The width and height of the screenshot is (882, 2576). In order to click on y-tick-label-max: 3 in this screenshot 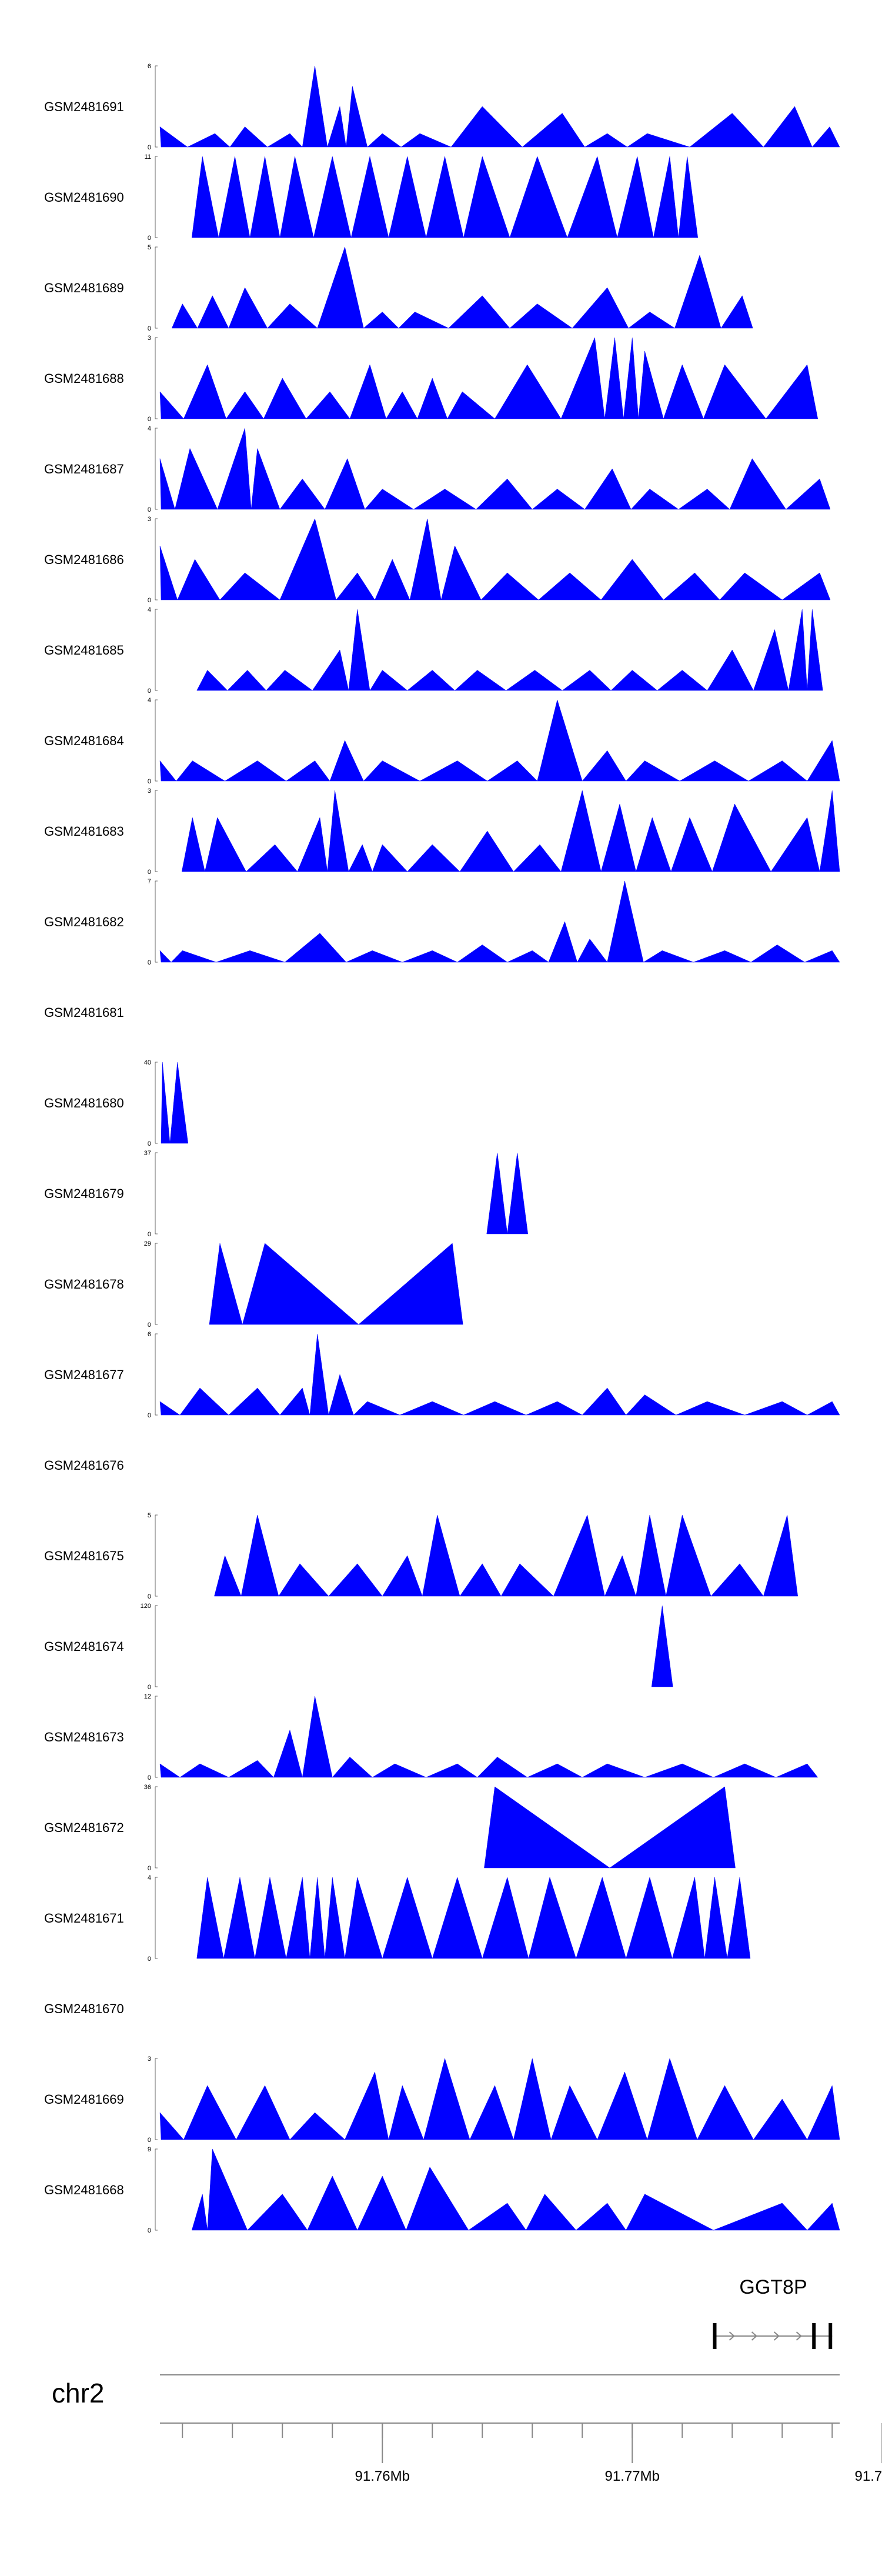, I will do `click(149, 2059)`.